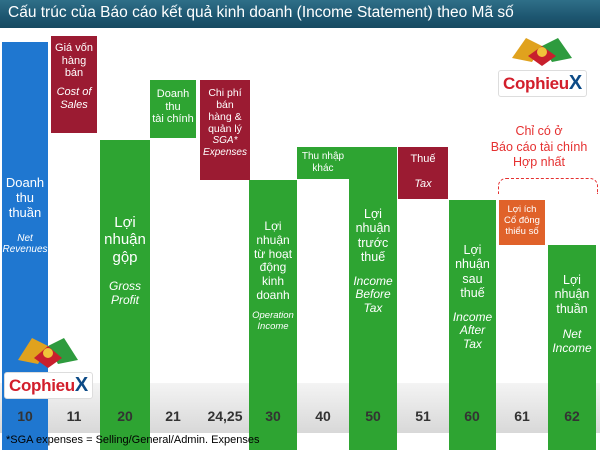  What do you see at coordinates (423, 159) in the screenshot?
I see `box-vn-label: Thuế` at bounding box center [423, 159].